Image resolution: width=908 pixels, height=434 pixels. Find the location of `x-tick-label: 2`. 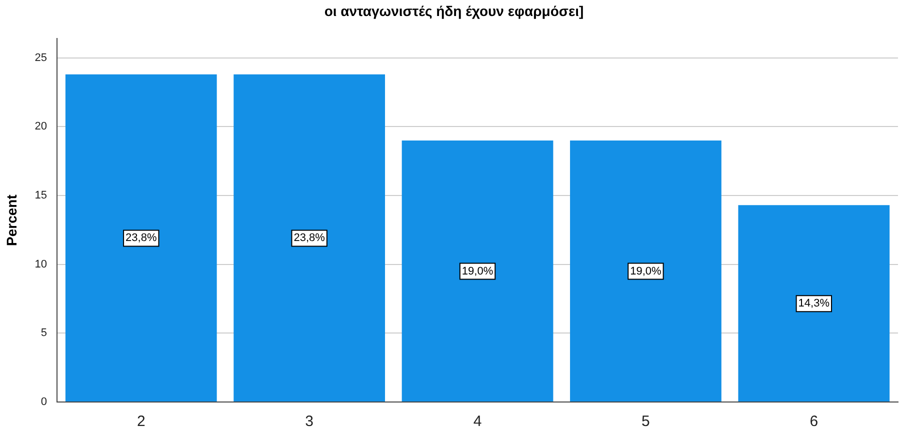

x-tick-label: 2 is located at coordinates (141, 421).